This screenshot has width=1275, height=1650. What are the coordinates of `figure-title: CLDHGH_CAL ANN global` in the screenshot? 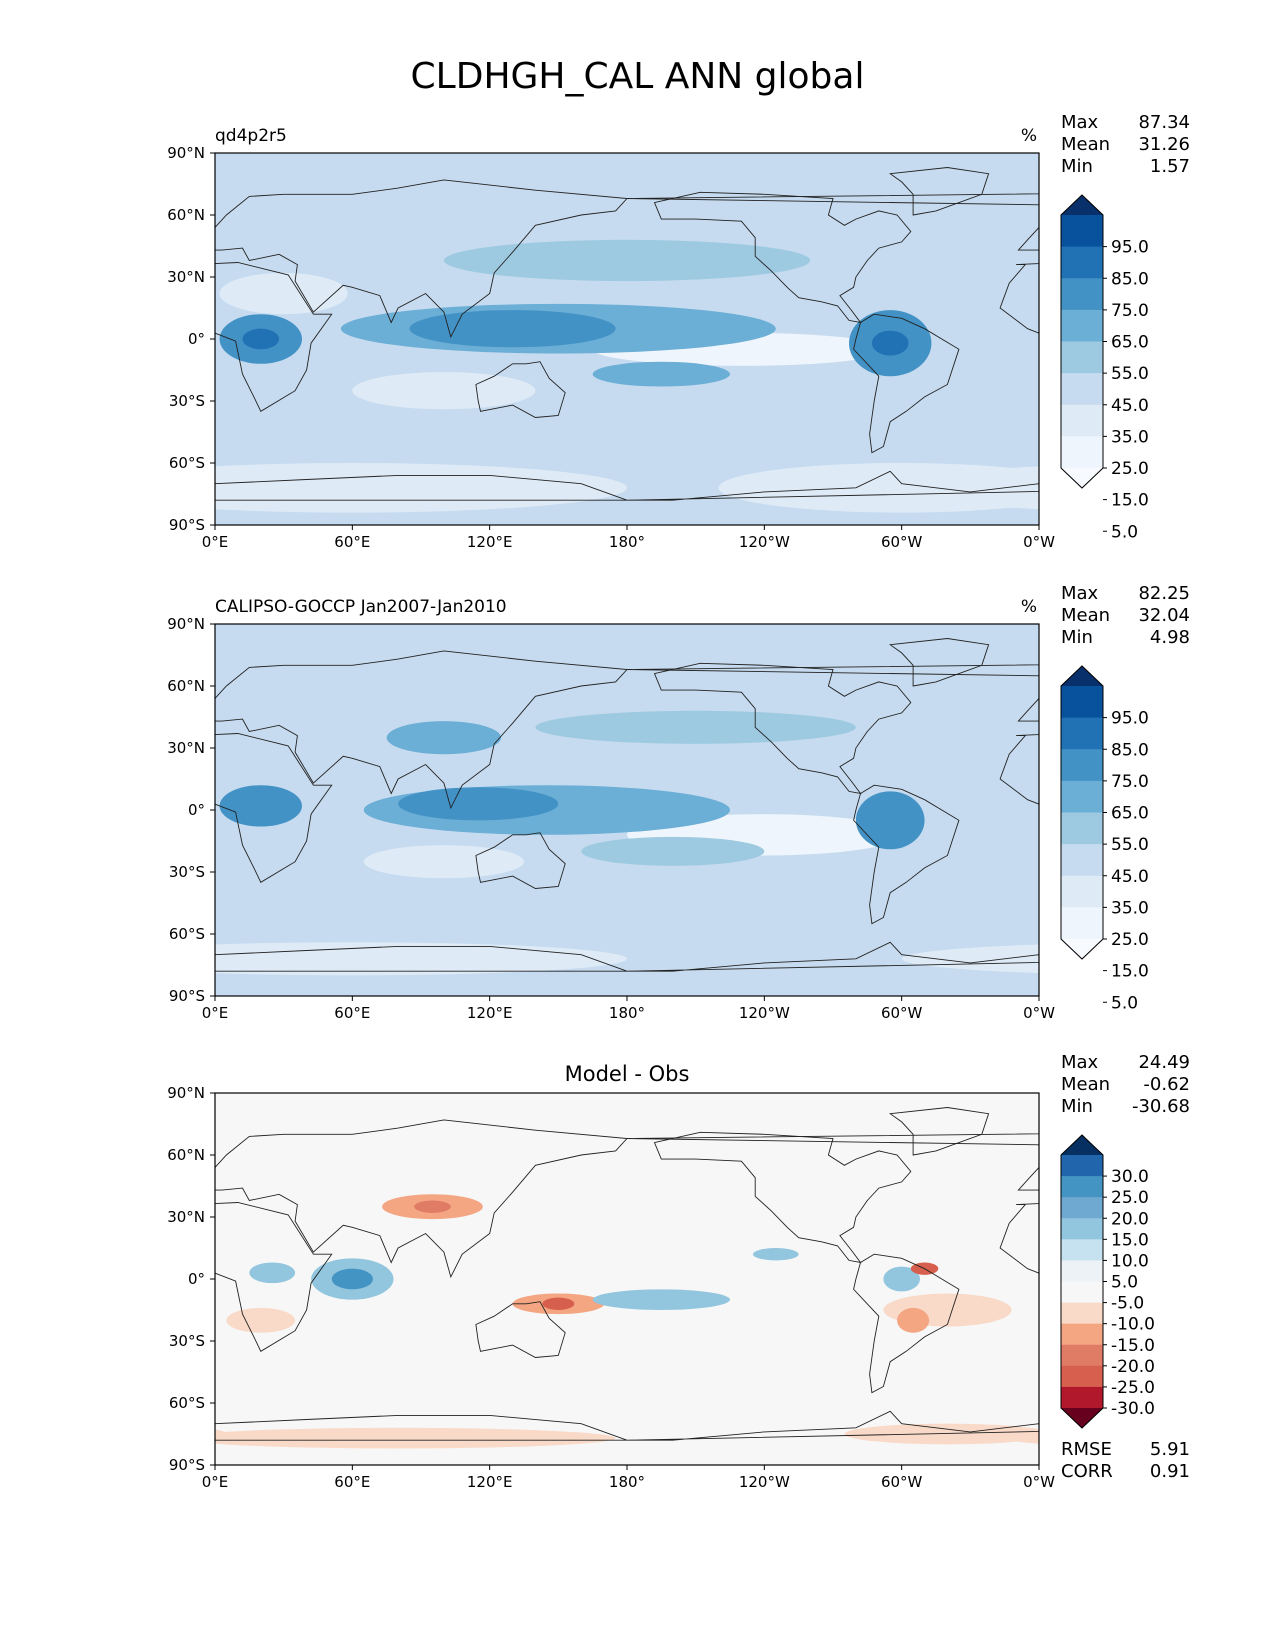 It's located at (637, 76).